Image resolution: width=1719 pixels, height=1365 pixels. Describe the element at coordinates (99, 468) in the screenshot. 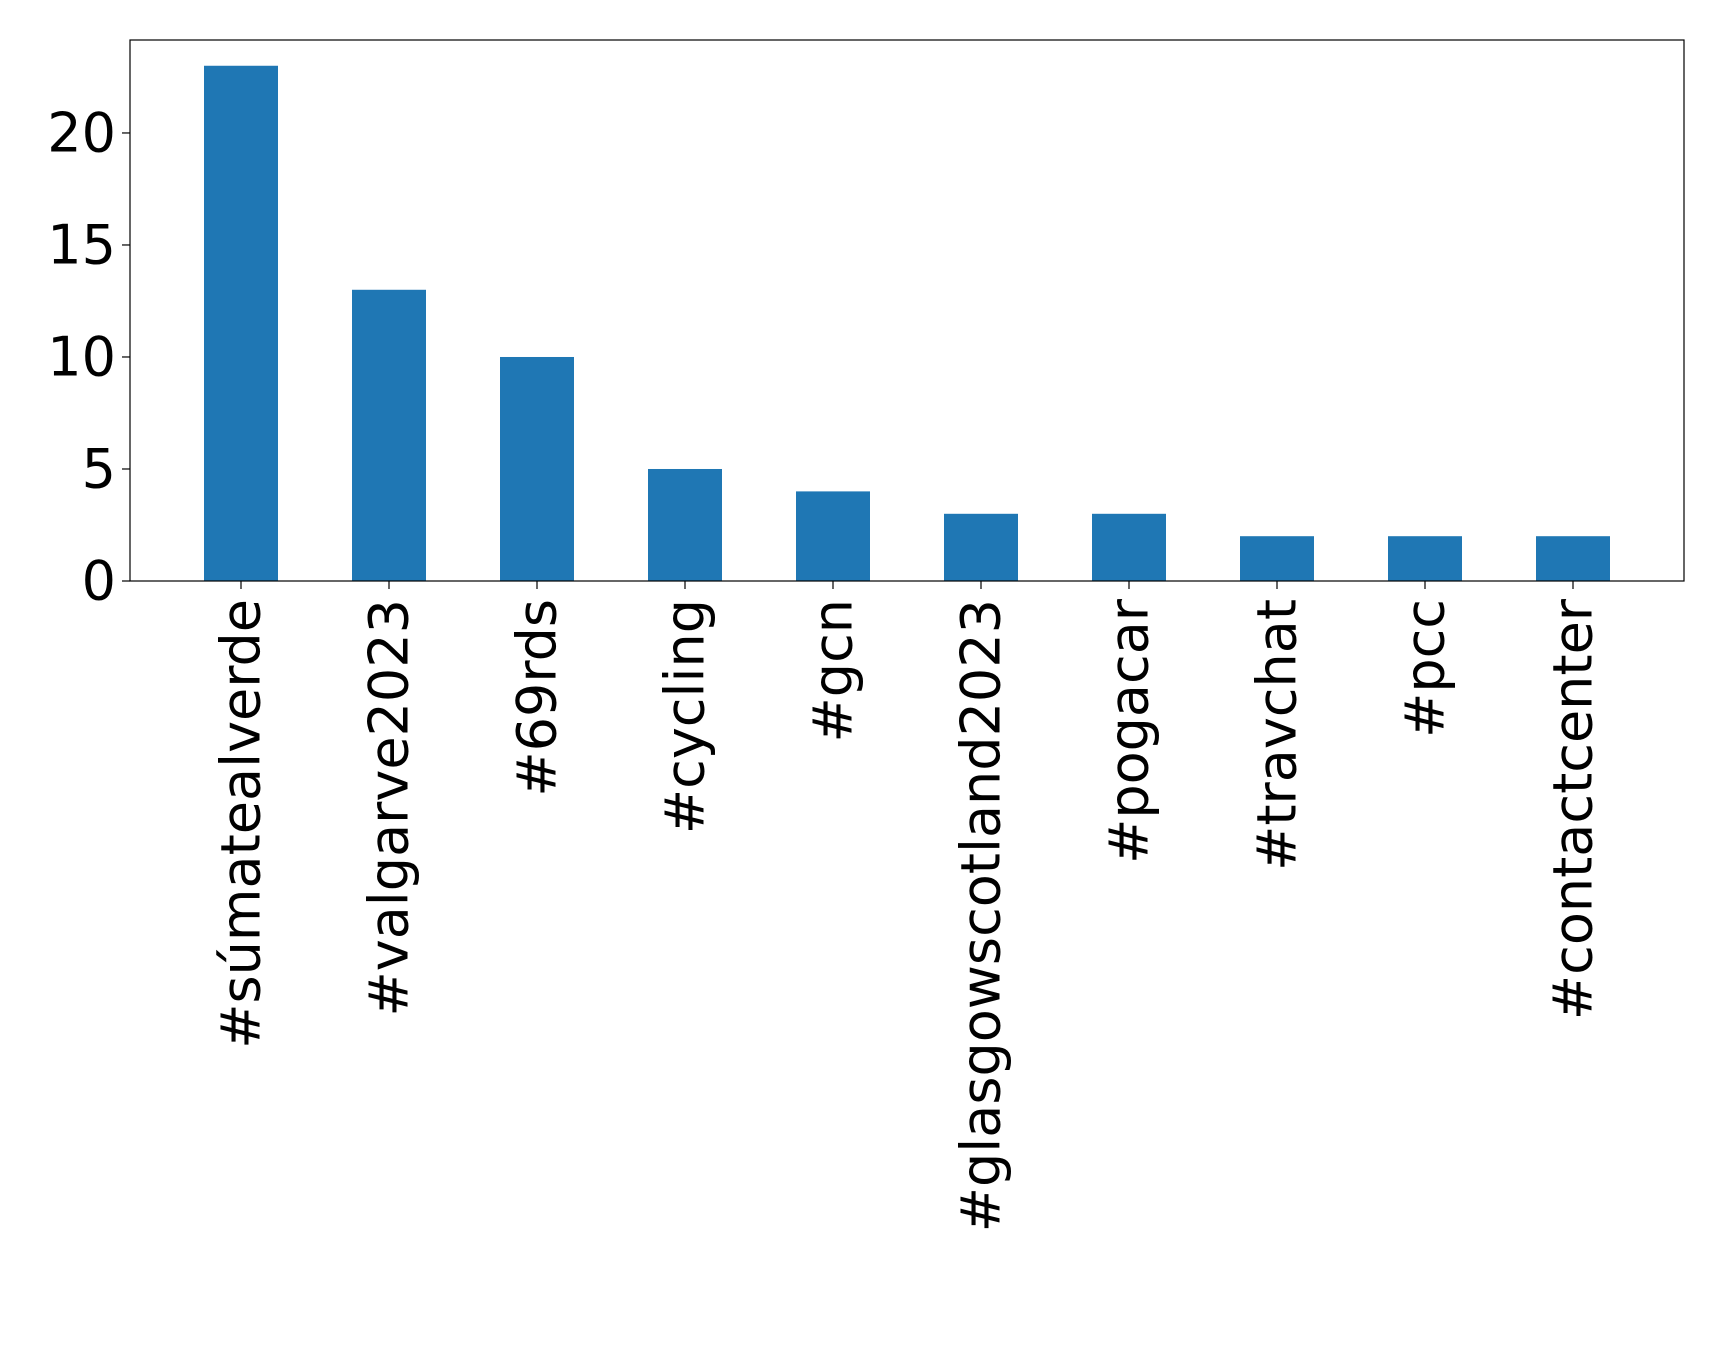

I see `y-tick-label: 5` at that location.